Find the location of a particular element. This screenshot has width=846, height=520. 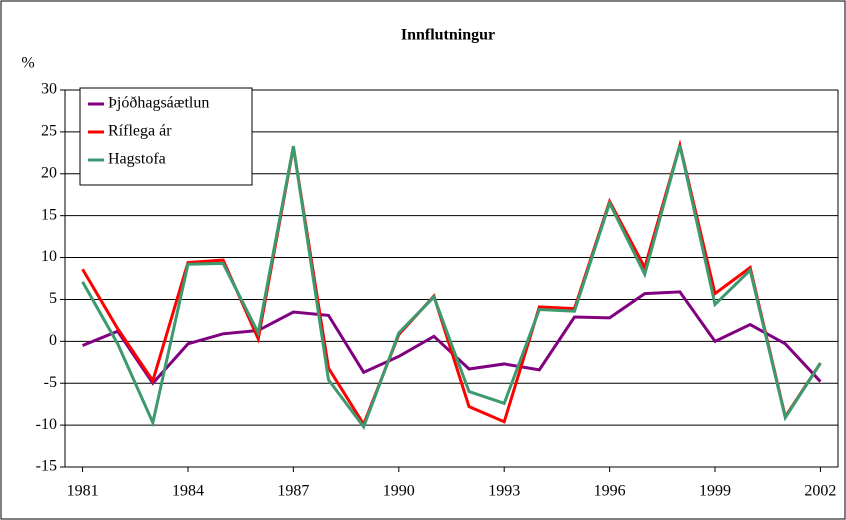

y-tick-label: 15 is located at coordinates (49, 214).